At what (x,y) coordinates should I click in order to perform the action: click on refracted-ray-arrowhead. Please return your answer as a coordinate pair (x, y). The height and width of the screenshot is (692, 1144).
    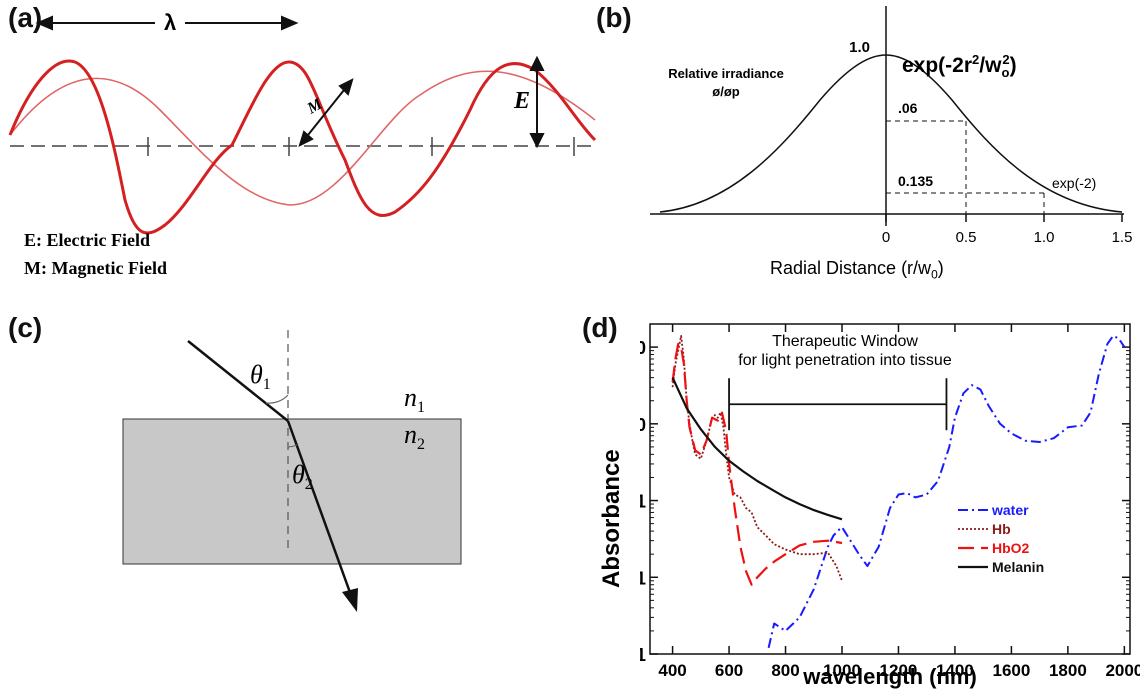
    Looking at the image, I should click on (350, 600).